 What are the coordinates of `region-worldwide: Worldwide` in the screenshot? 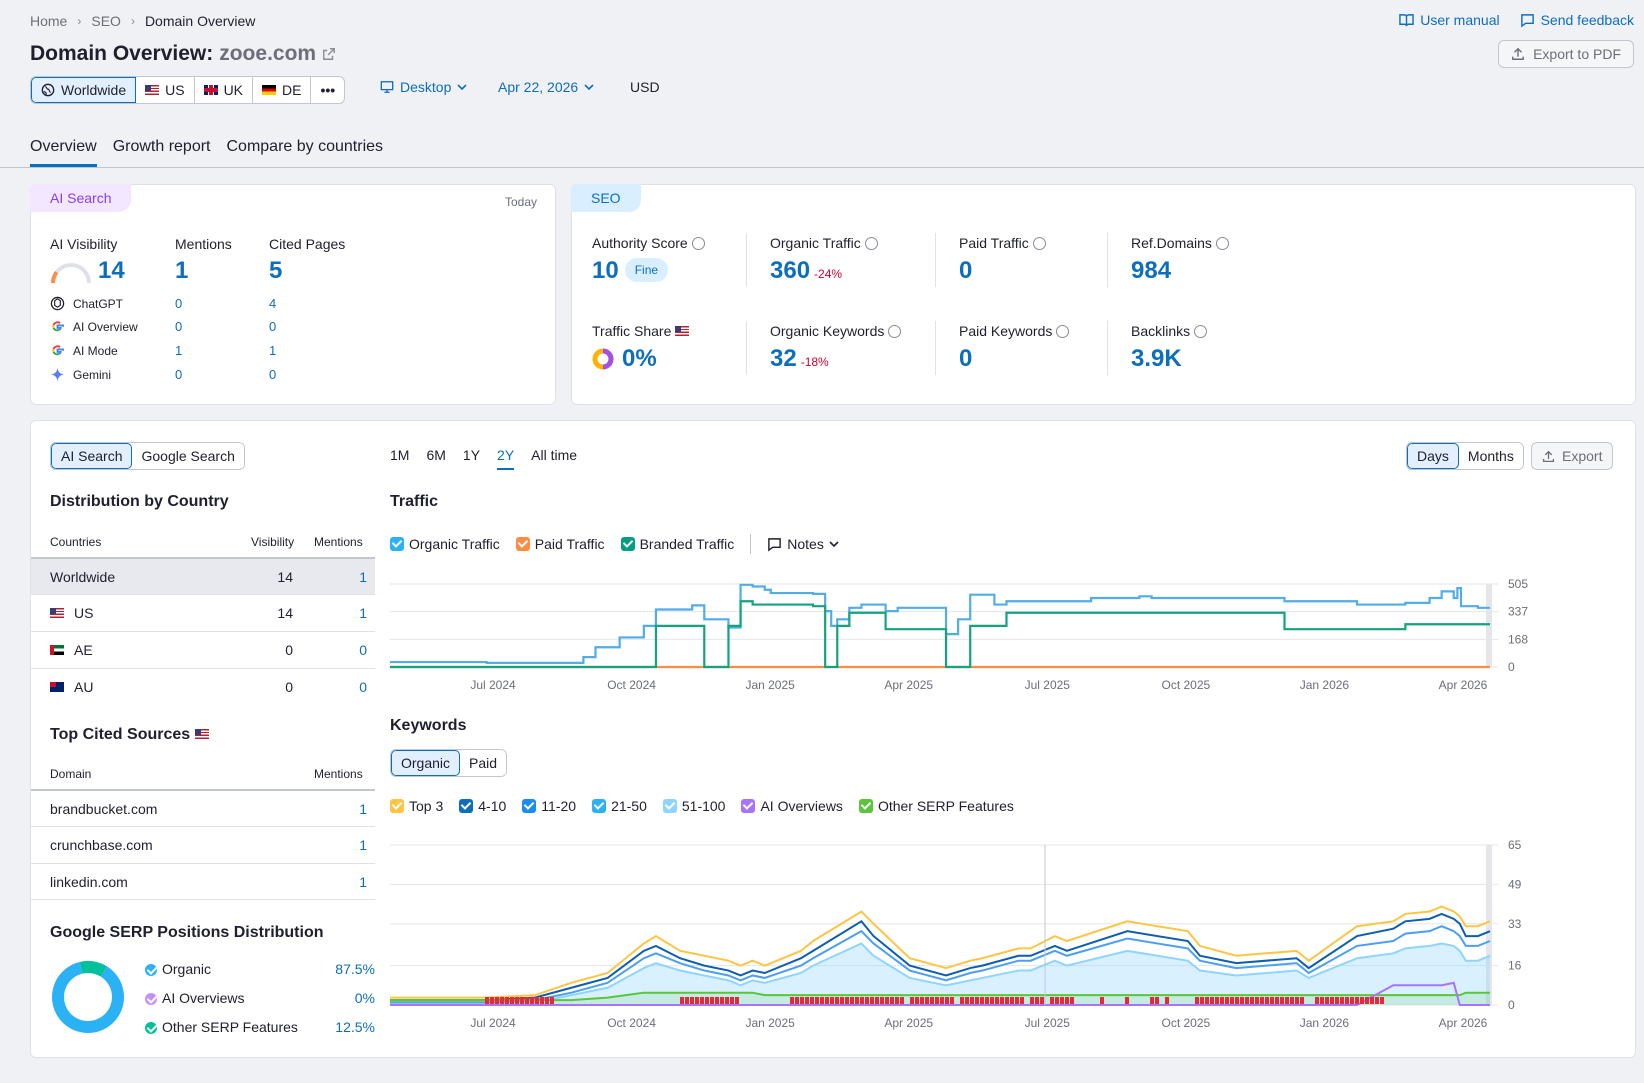 It's located at (84, 90).